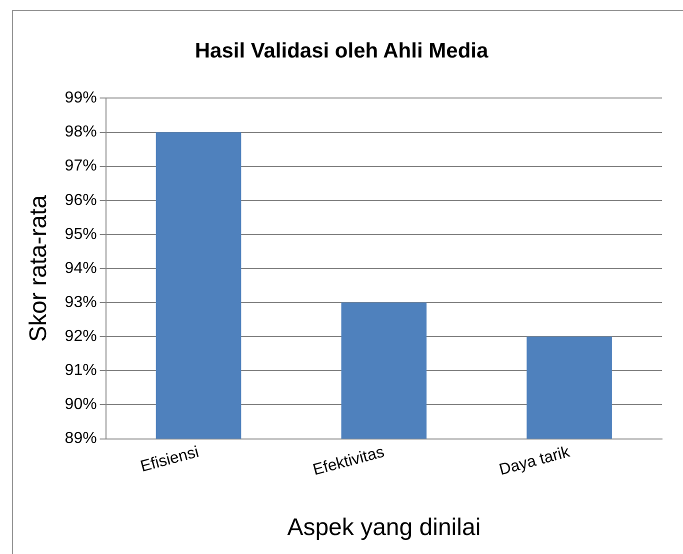 Image resolution: width=683 pixels, height=554 pixels. Describe the element at coordinates (38, 268) in the screenshot. I see `y-axis-title: Skor rata-rata` at that location.